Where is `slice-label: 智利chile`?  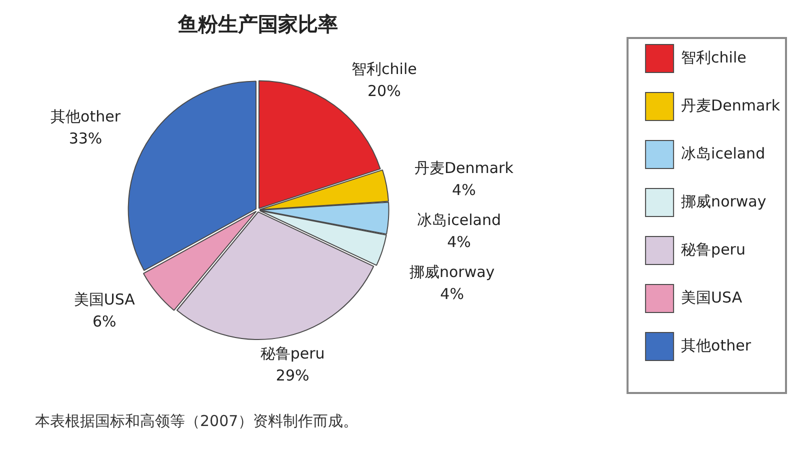 slice-label: 智利chile is located at coordinates (384, 69).